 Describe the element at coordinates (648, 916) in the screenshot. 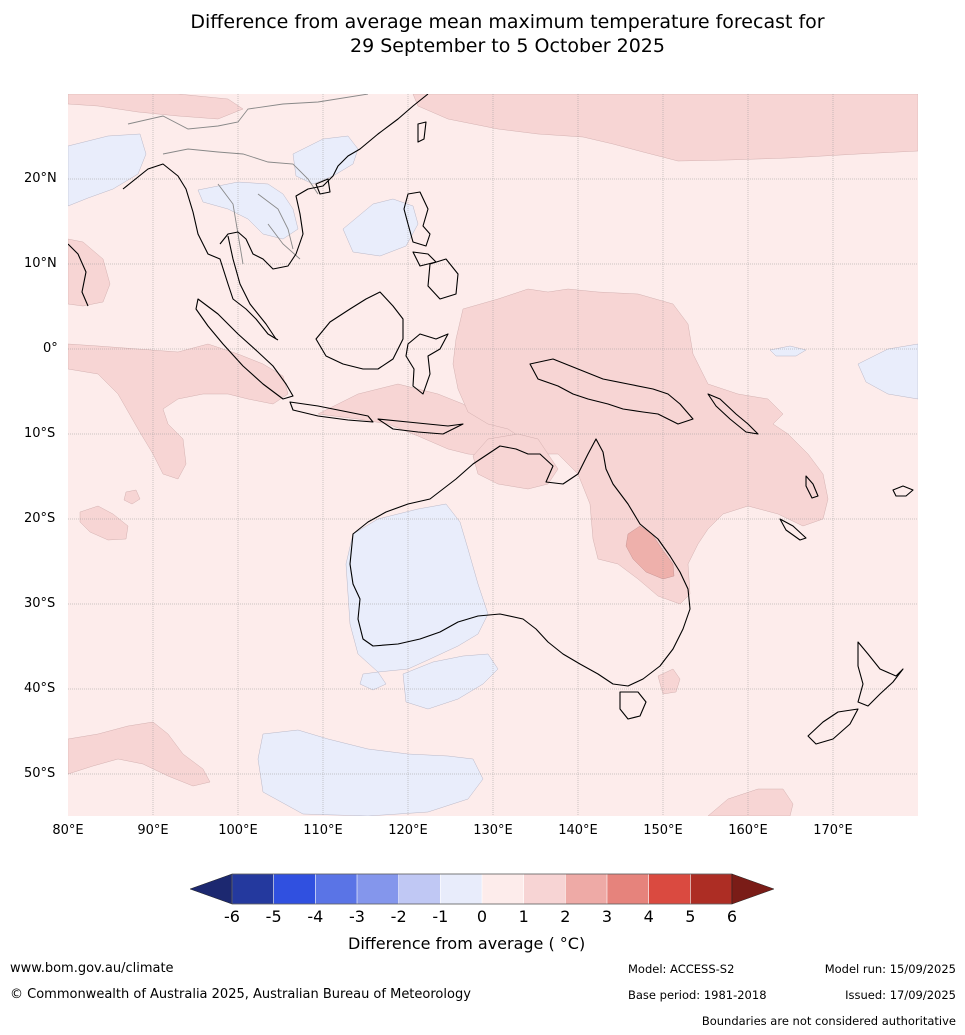

I see `colorbar-tick-label: 4` at that location.